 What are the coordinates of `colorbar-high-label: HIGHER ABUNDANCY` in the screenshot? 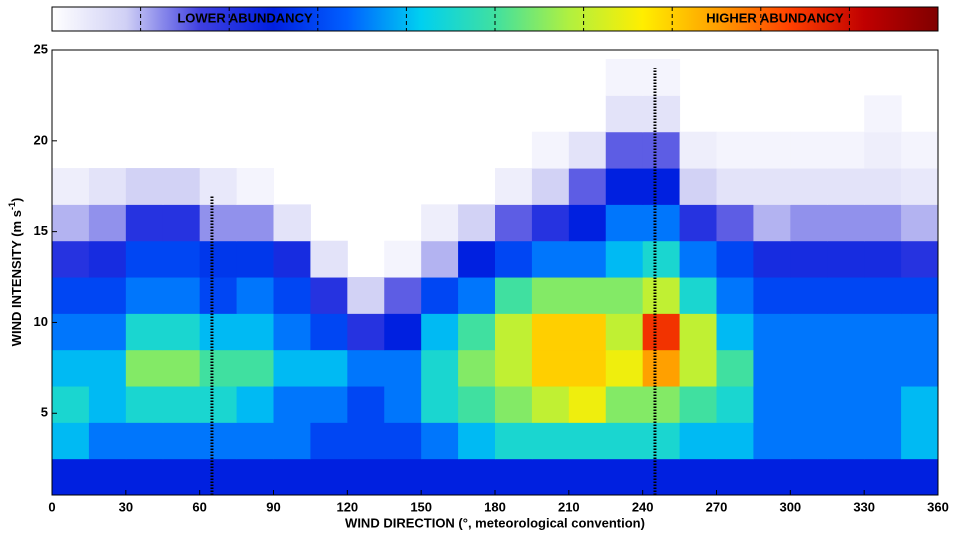 It's located at (775, 17).